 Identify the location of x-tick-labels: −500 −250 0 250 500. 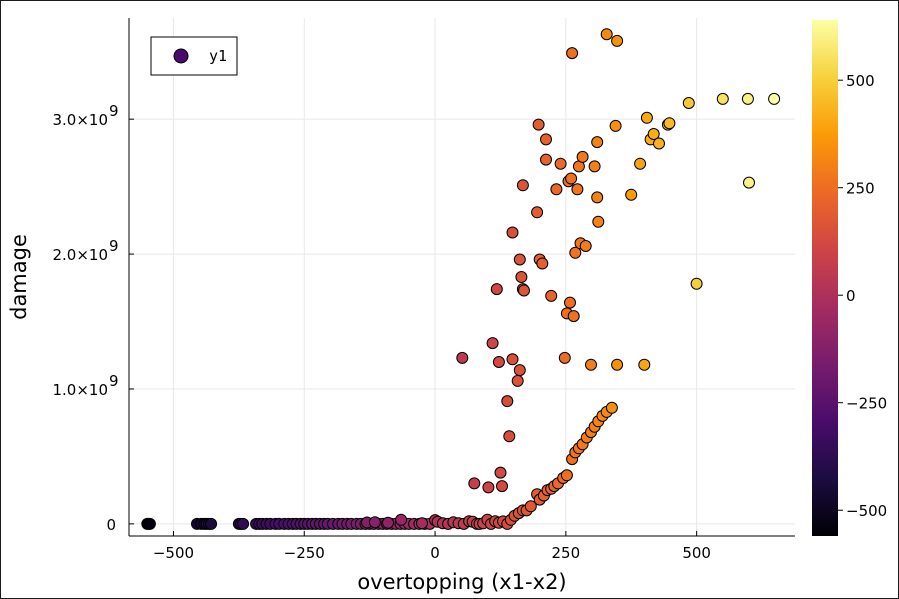
(432, 553).